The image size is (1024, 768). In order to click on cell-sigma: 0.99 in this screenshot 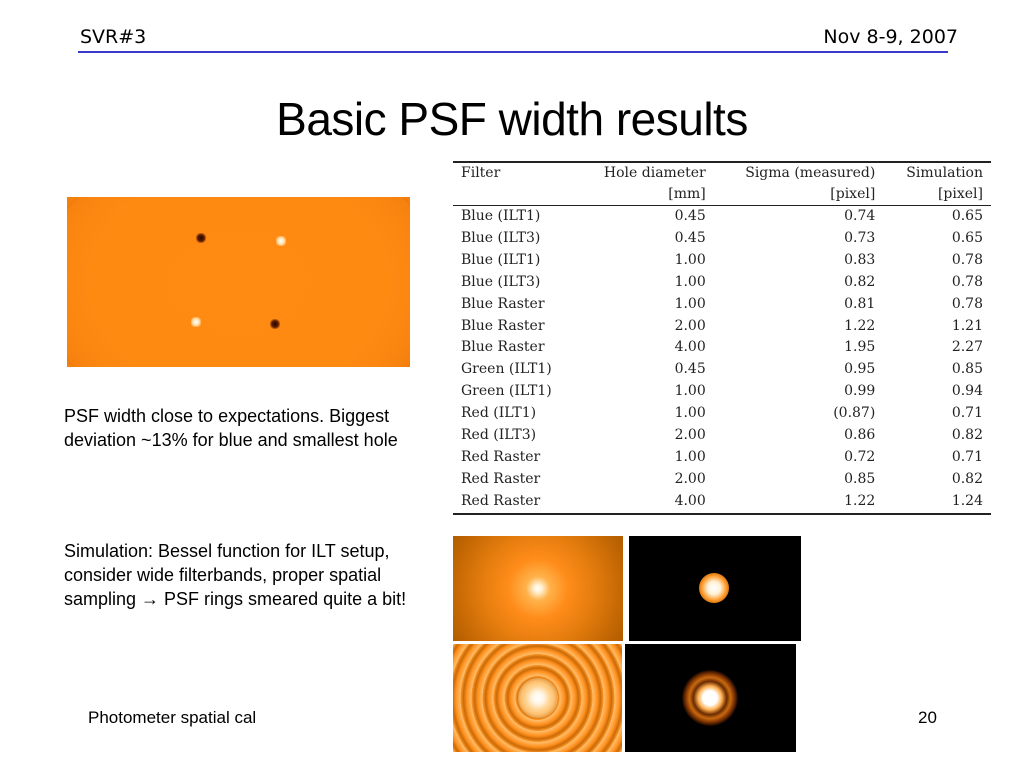, I will do `click(860, 391)`.